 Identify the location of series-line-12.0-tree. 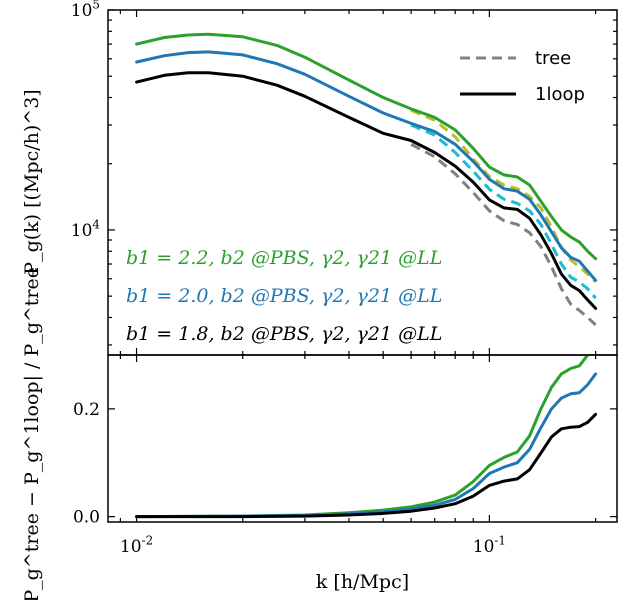
(503, 211).